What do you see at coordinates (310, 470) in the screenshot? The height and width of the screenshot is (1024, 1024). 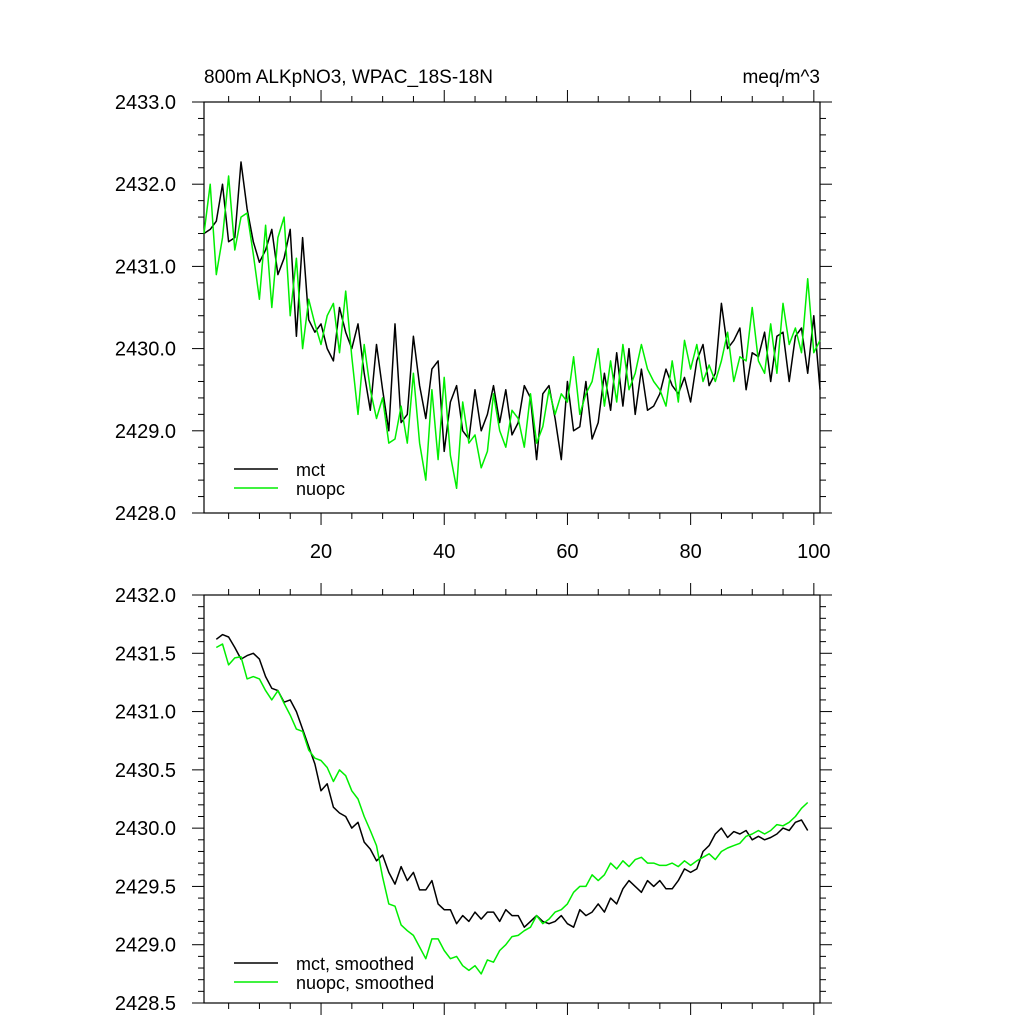 I see `legend-label: mct` at bounding box center [310, 470].